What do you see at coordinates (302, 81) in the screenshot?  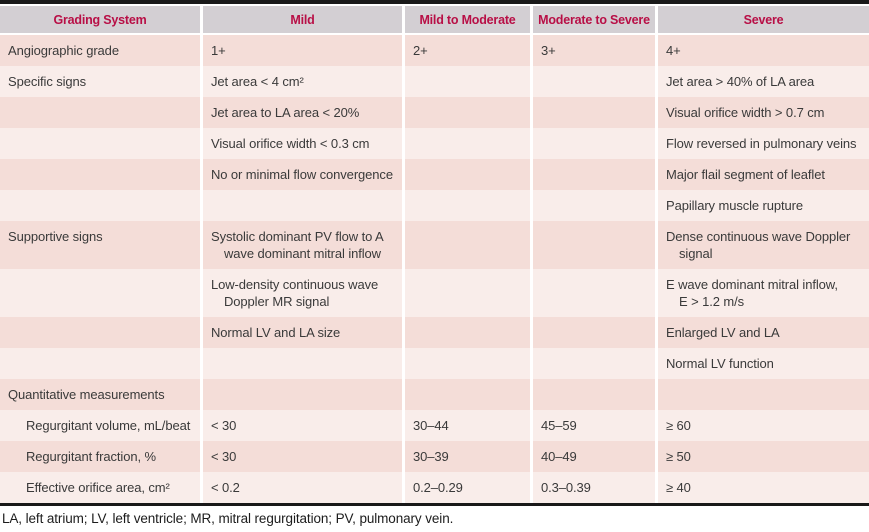 I see `table-cell: Jet area < 4 cm²` at bounding box center [302, 81].